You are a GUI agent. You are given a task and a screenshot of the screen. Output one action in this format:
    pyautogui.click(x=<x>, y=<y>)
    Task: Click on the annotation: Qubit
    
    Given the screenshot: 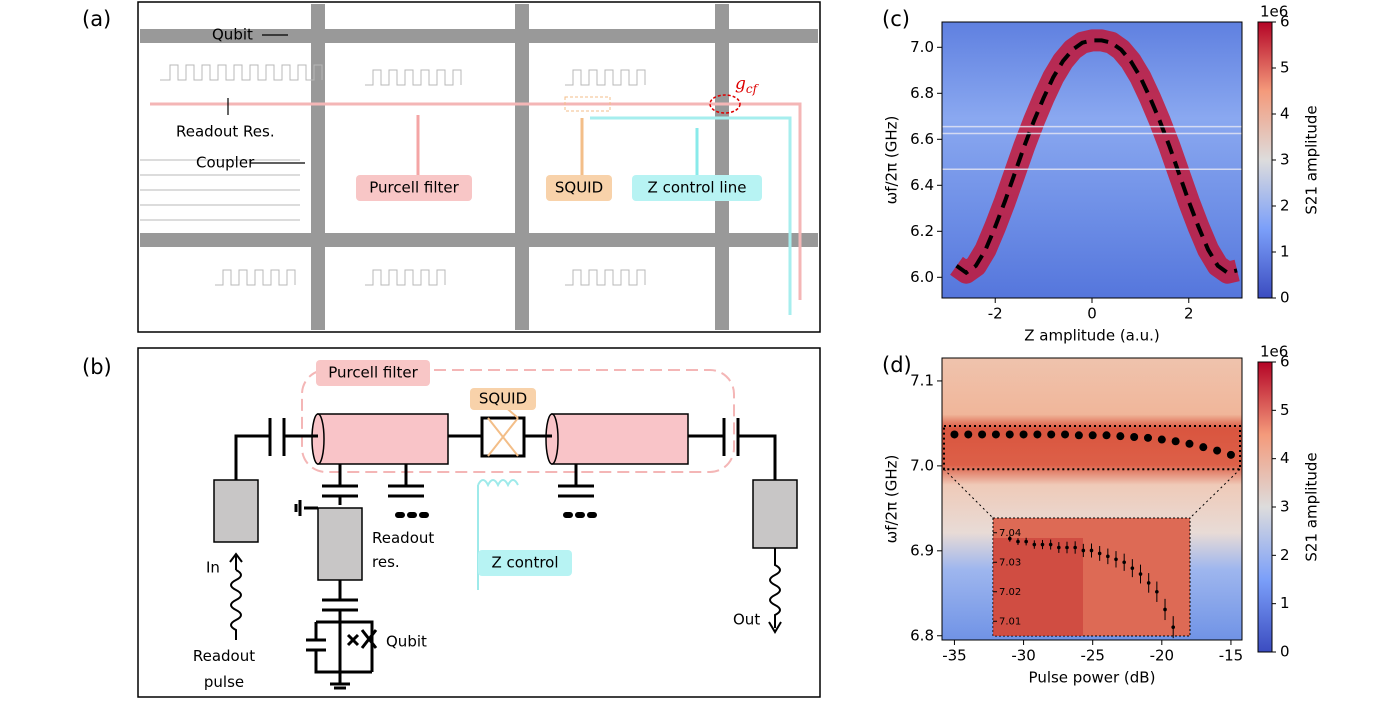 What is the action you would take?
    pyautogui.click(x=406, y=642)
    